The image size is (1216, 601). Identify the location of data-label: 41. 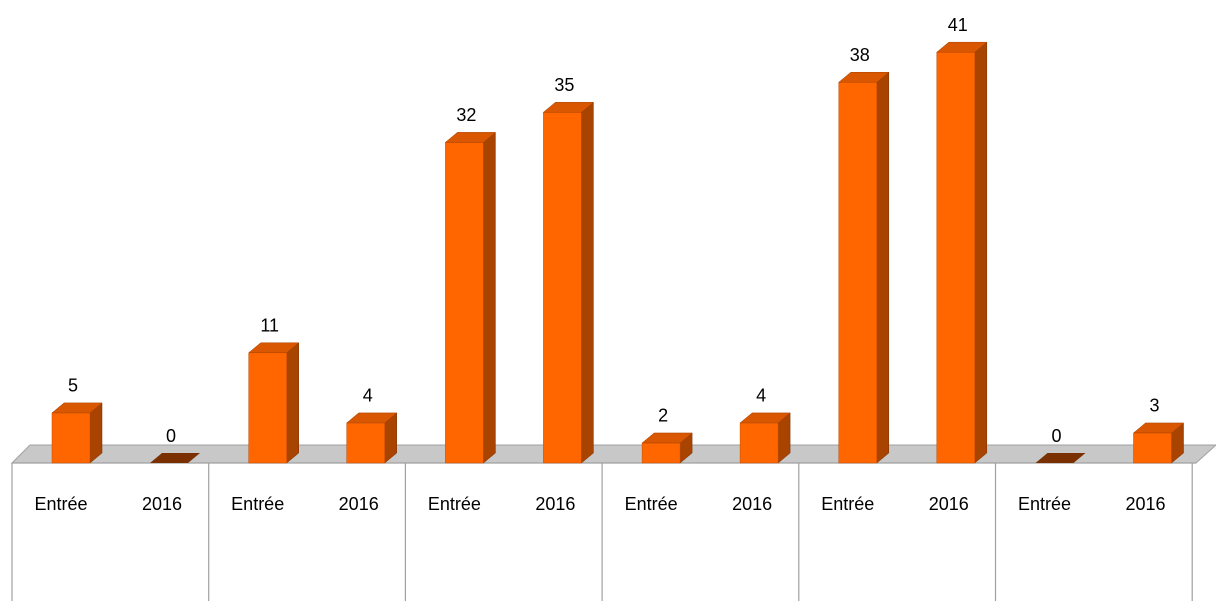
(958, 25).